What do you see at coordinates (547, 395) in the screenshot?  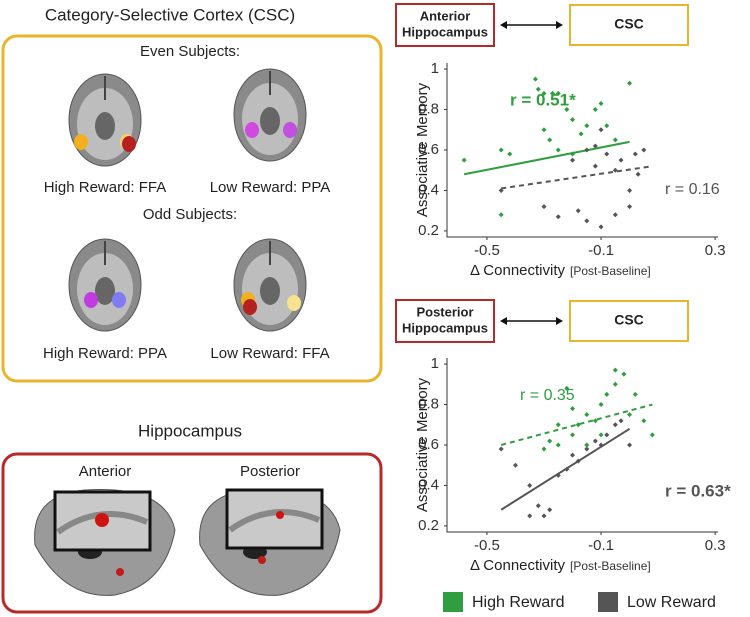 I see `r-label: r = 0.35` at bounding box center [547, 395].